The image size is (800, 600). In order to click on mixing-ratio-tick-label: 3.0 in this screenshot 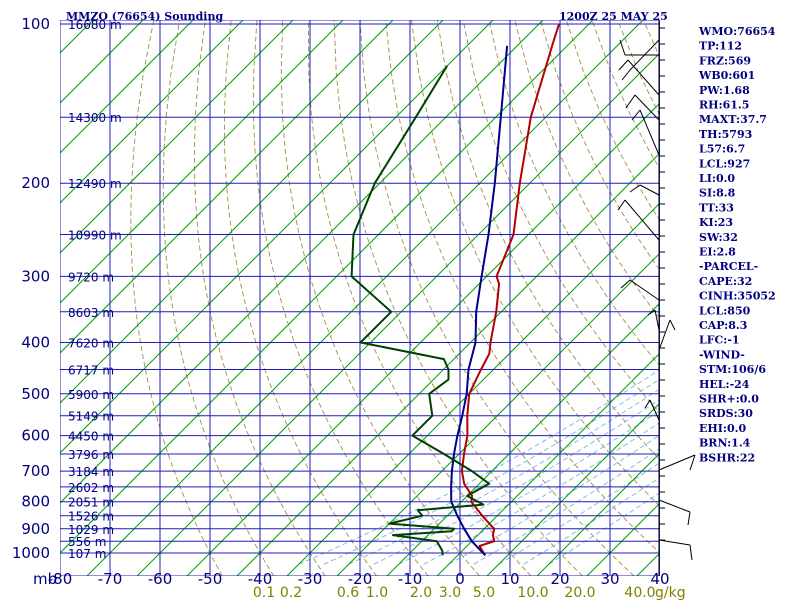, I will do `click(450, 592)`.